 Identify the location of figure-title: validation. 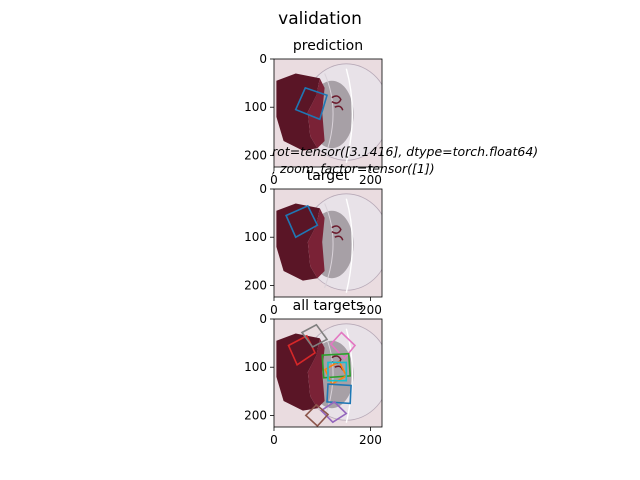
(320, 19).